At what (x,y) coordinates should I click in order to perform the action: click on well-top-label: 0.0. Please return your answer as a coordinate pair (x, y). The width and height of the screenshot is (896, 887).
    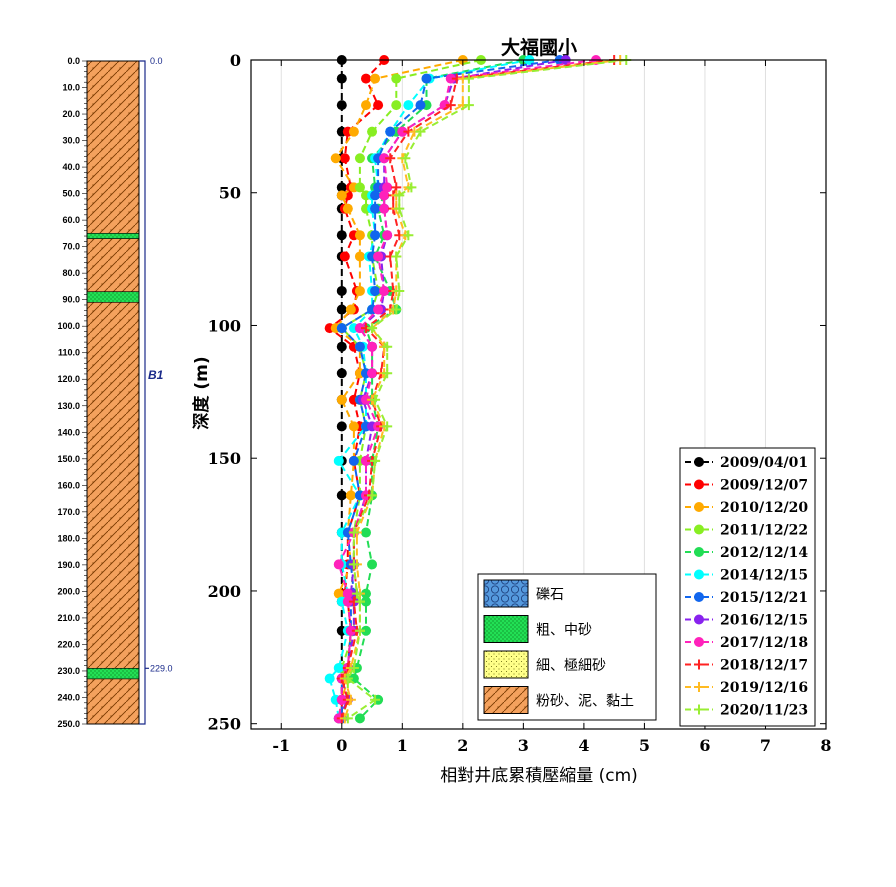
    Looking at the image, I should click on (156, 61).